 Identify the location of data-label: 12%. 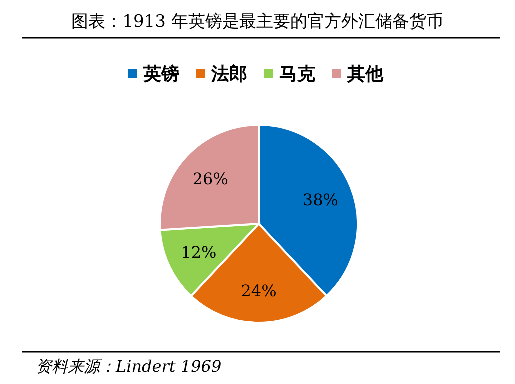
(199, 252).